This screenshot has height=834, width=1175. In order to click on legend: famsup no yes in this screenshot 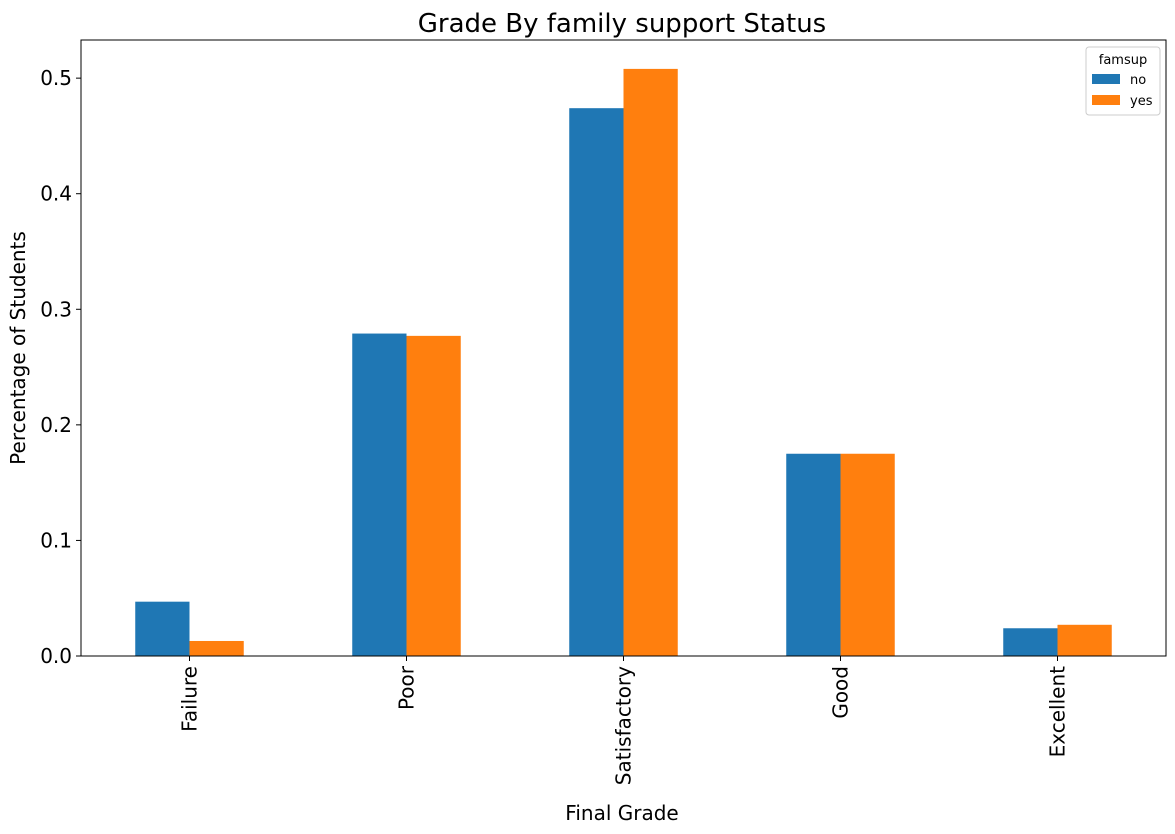, I will do `click(1123, 81)`.